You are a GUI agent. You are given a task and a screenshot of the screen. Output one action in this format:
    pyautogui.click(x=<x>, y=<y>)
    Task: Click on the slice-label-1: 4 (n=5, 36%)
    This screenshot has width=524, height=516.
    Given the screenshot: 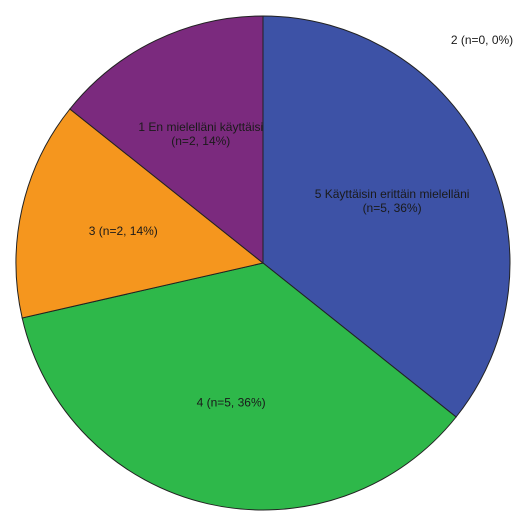 What is the action you would take?
    pyautogui.click(x=231, y=403)
    